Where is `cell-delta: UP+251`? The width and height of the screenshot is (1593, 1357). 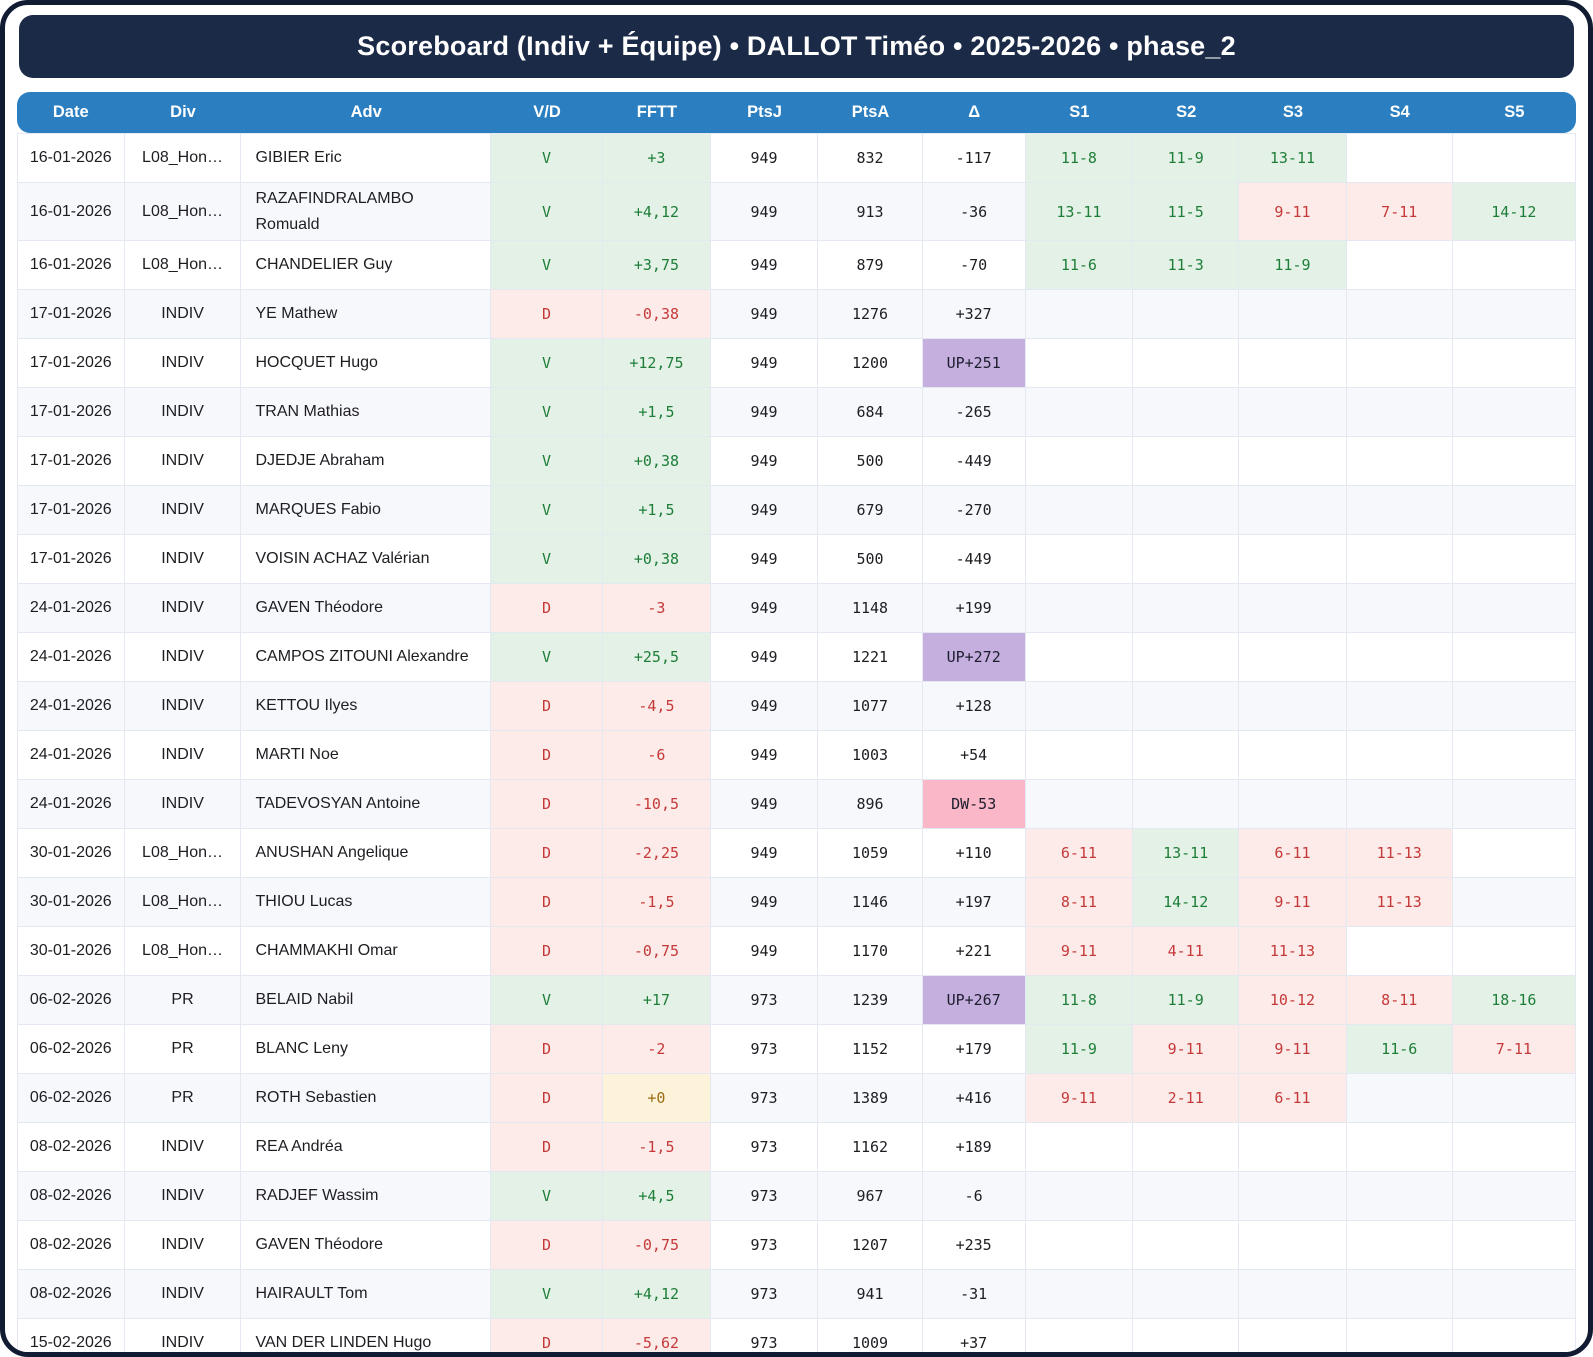 cell-delta: UP+251 is located at coordinates (974, 364).